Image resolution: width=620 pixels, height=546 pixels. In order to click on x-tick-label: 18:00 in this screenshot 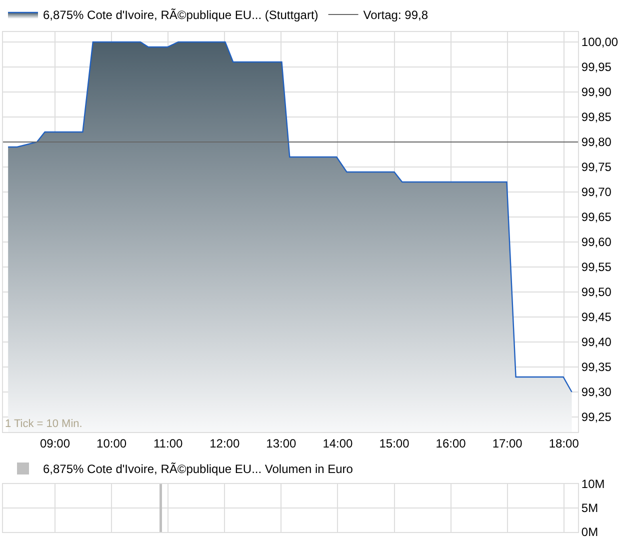, I will do `click(564, 443)`.